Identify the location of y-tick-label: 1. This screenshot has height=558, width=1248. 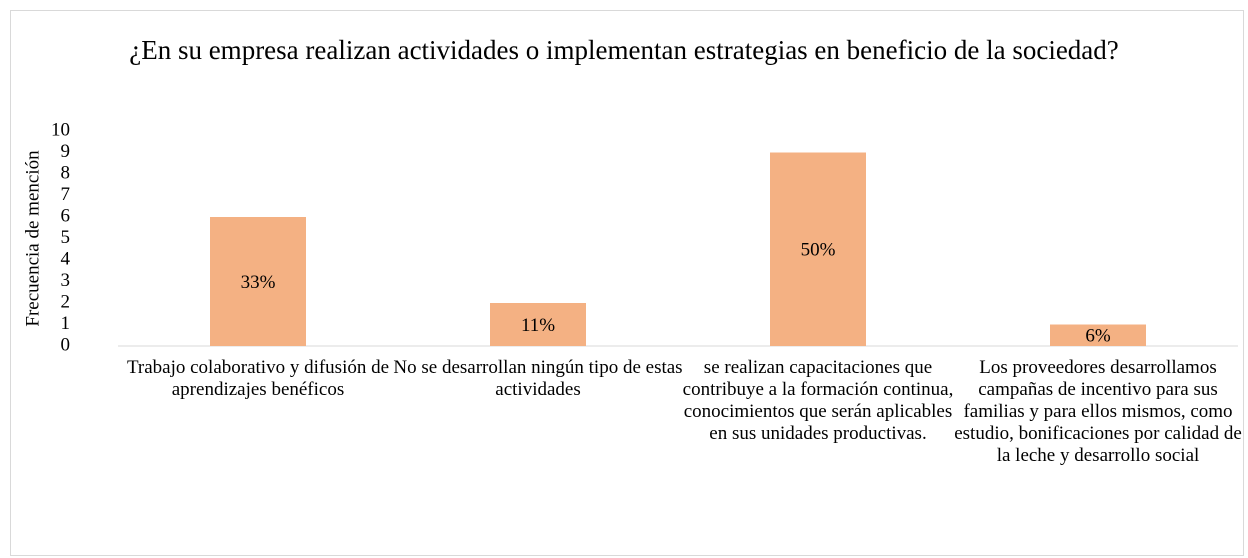
(66, 323).